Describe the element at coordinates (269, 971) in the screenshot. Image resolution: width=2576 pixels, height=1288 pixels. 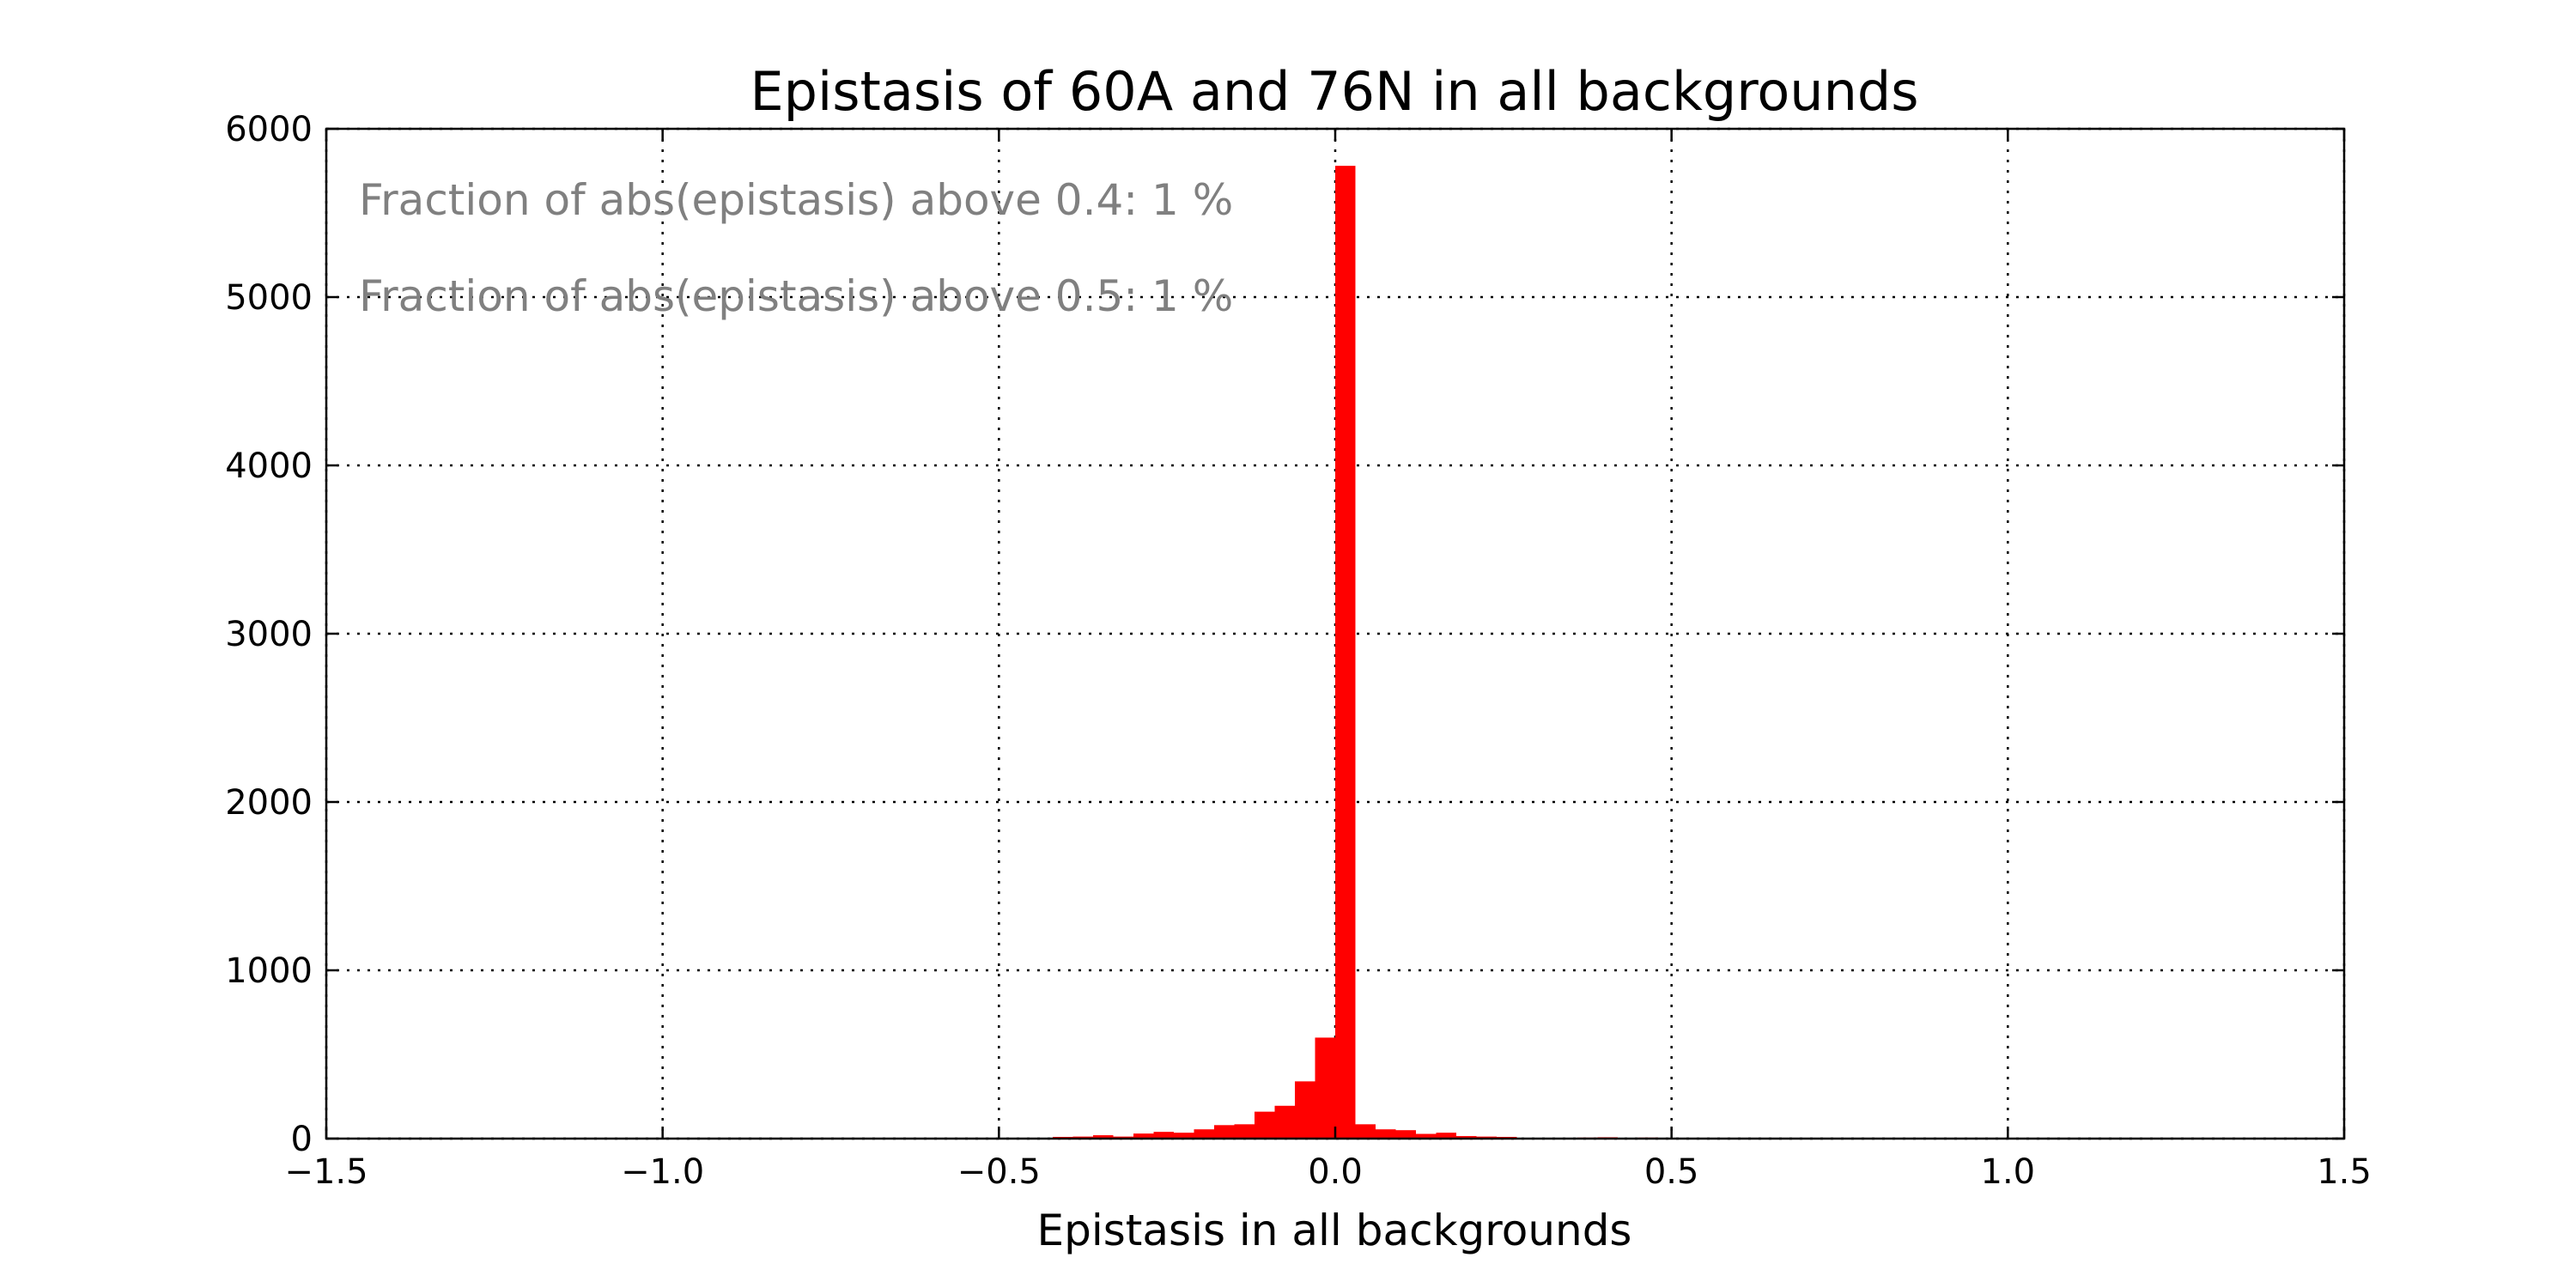
I see `y-tick-label: 1000` at that location.